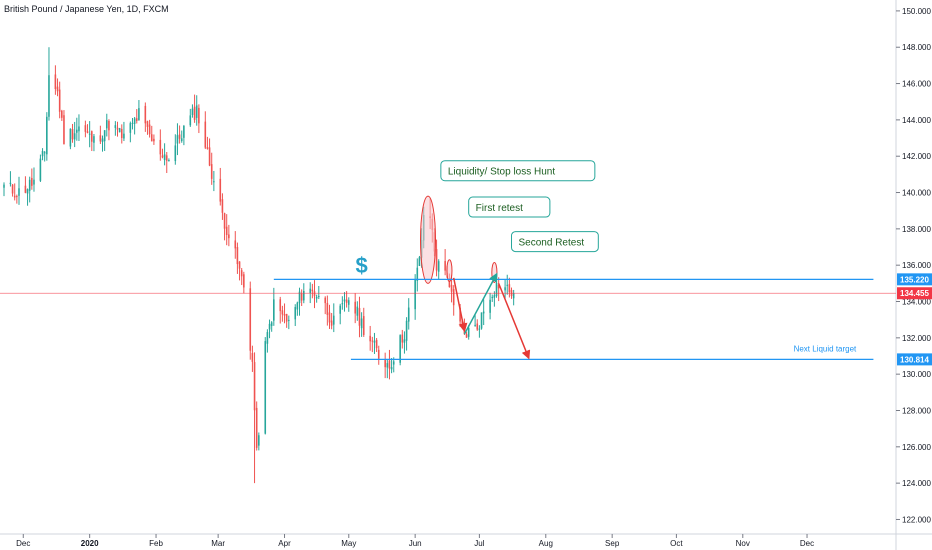  I want to click on level-label-resistance: 135.220, so click(914, 279).